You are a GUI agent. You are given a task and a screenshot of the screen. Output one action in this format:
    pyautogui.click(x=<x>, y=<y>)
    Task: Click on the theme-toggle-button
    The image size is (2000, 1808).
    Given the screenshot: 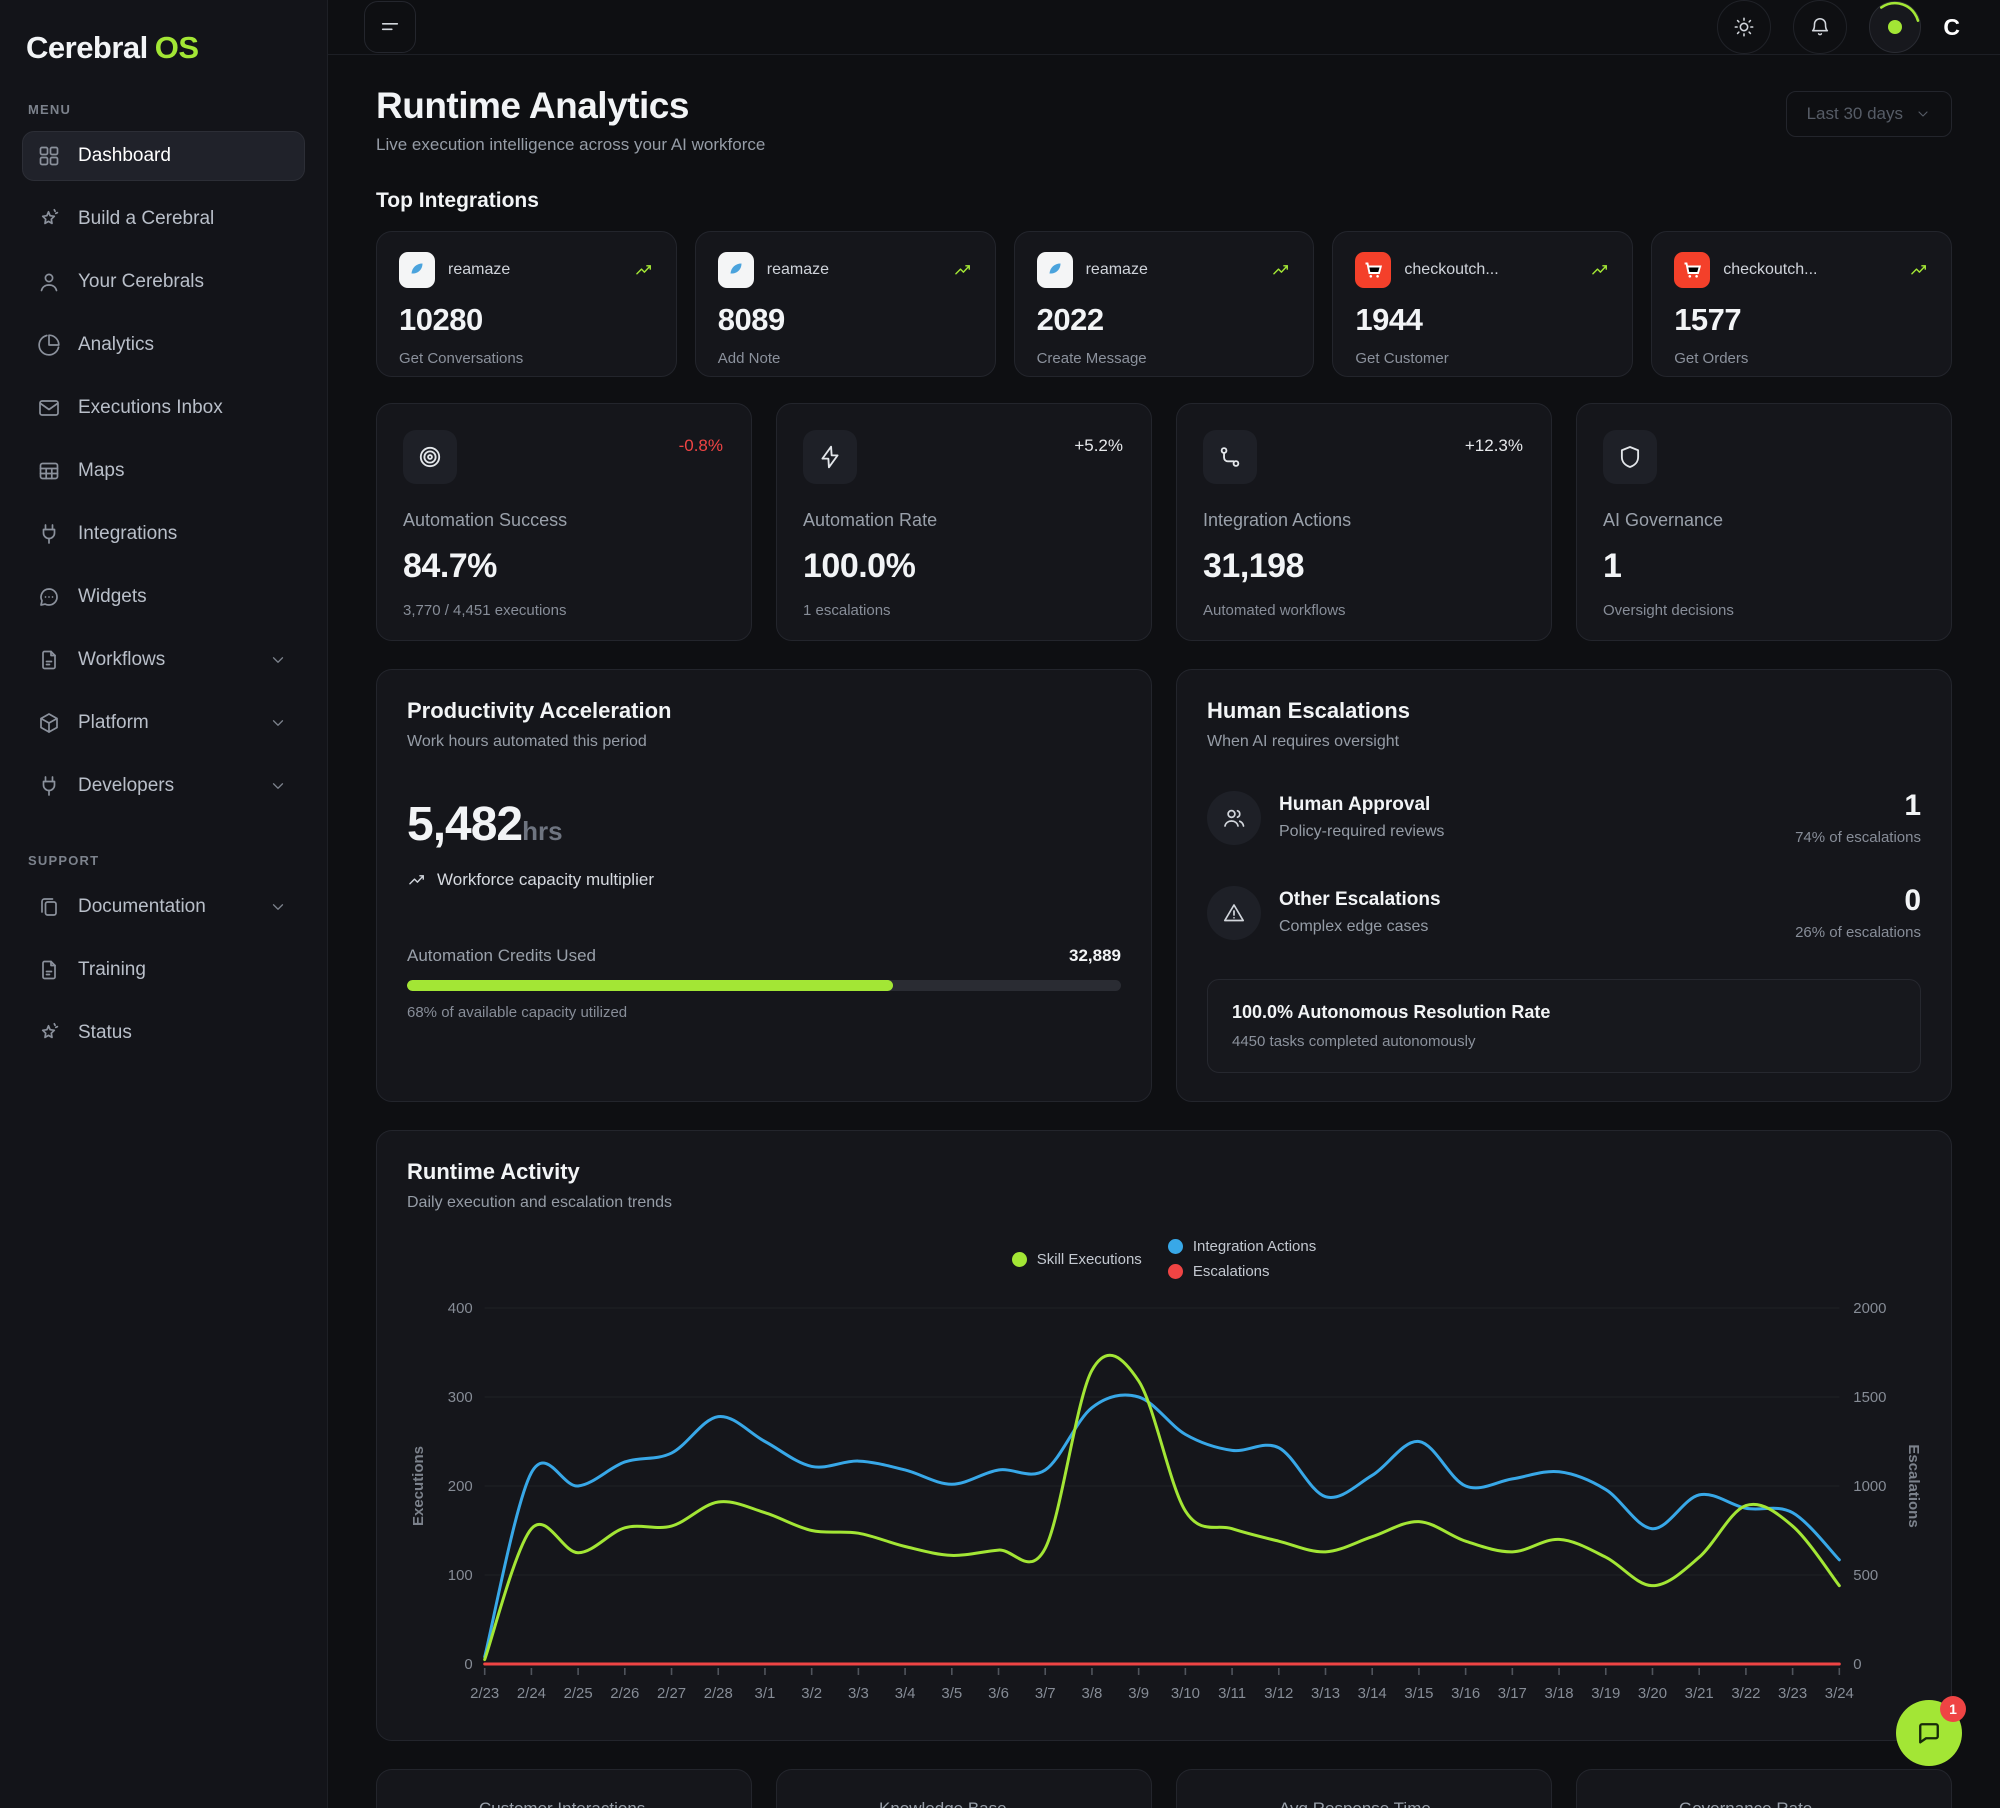 What is the action you would take?
    pyautogui.click(x=1744, y=27)
    